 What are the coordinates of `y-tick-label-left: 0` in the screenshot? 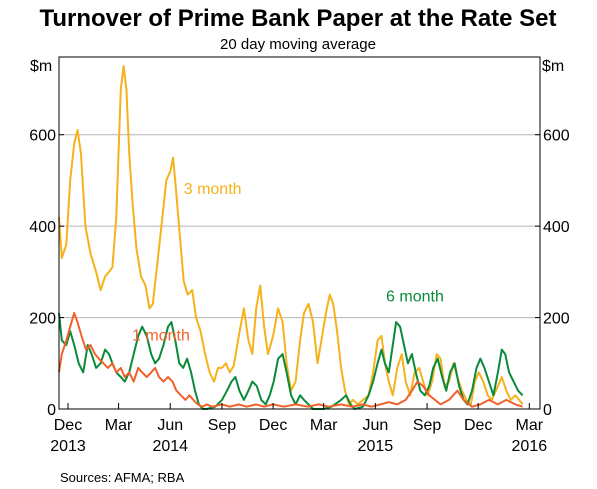 It's located at (51, 410).